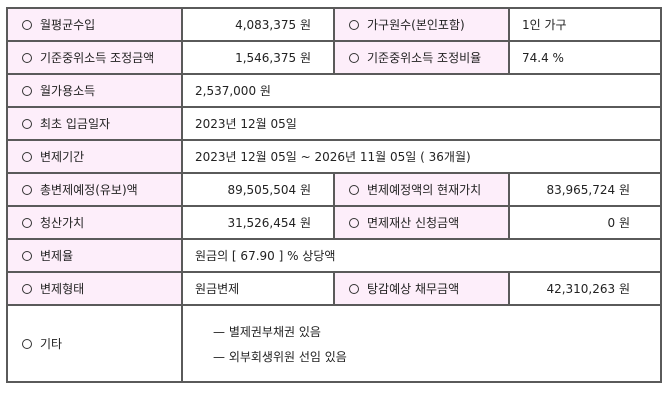 This screenshot has height=412, width=665. I want to click on label-cell: 총변제예정(유보)액, so click(94, 189).